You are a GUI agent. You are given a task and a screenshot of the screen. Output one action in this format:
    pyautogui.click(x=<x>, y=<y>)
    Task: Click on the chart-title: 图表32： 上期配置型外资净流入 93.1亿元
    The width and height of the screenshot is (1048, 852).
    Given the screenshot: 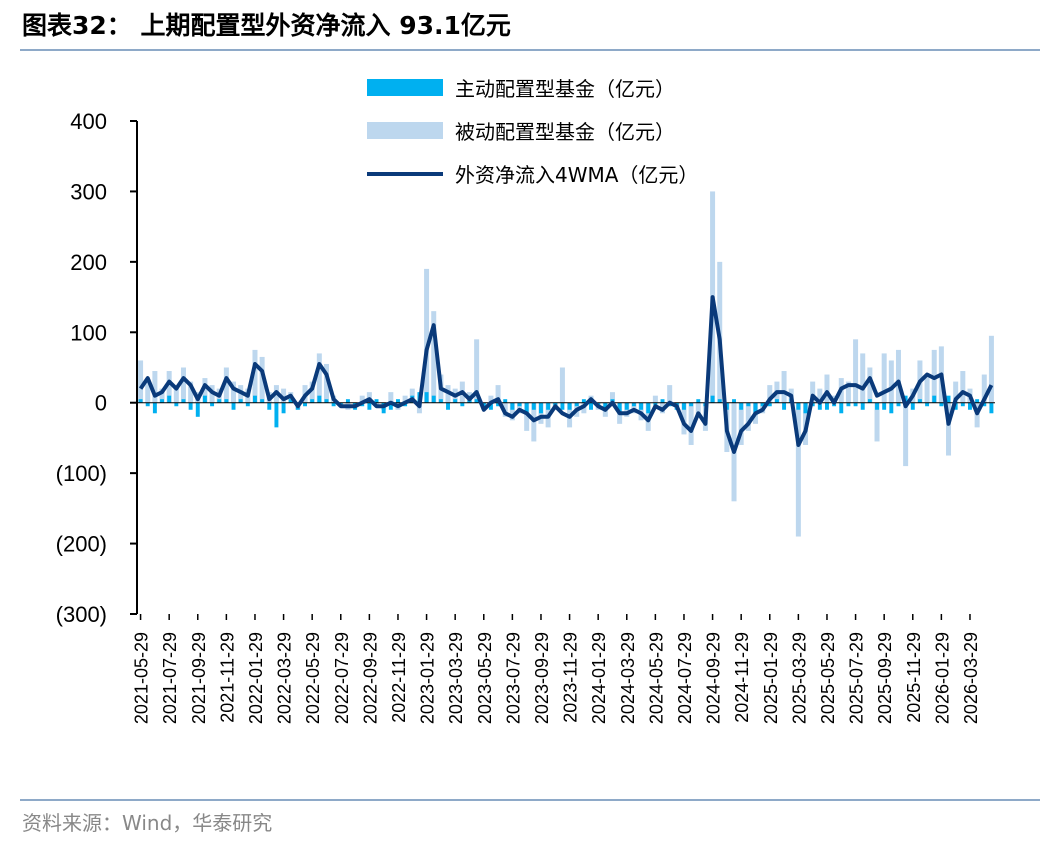 What is the action you would take?
    pyautogui.click(x=266, y=25)
    